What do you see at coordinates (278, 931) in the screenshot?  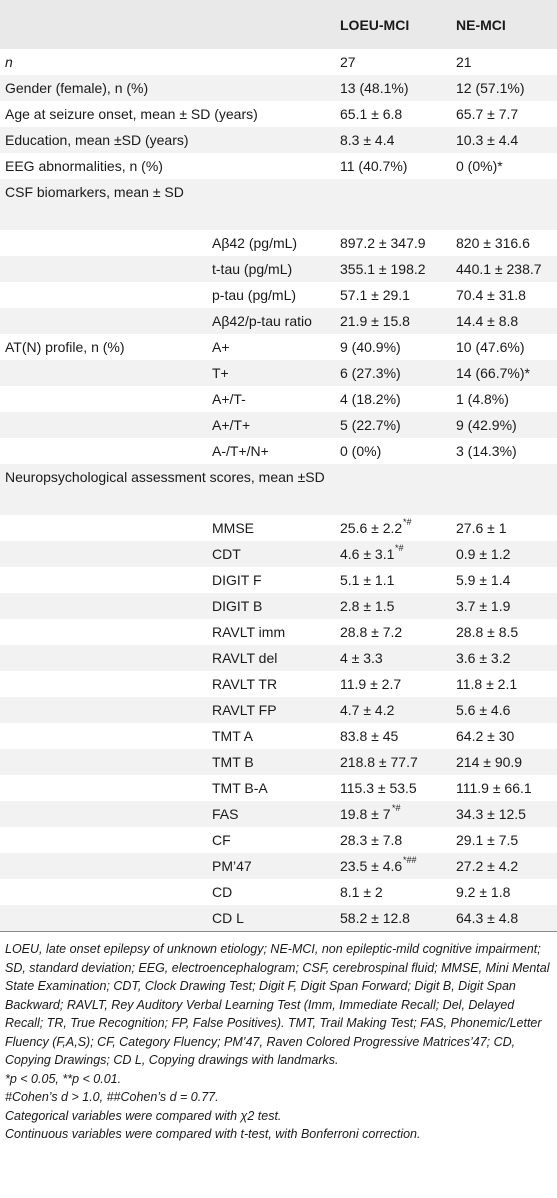 I see `table-bottom-rule` at bounding box center [278, 931].